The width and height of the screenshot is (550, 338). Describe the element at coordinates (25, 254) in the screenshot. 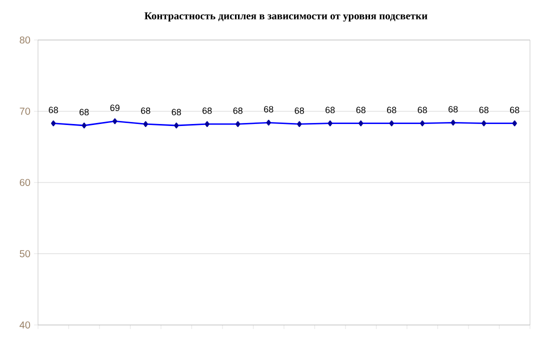

I see `y-tick-label: 50` at that location.